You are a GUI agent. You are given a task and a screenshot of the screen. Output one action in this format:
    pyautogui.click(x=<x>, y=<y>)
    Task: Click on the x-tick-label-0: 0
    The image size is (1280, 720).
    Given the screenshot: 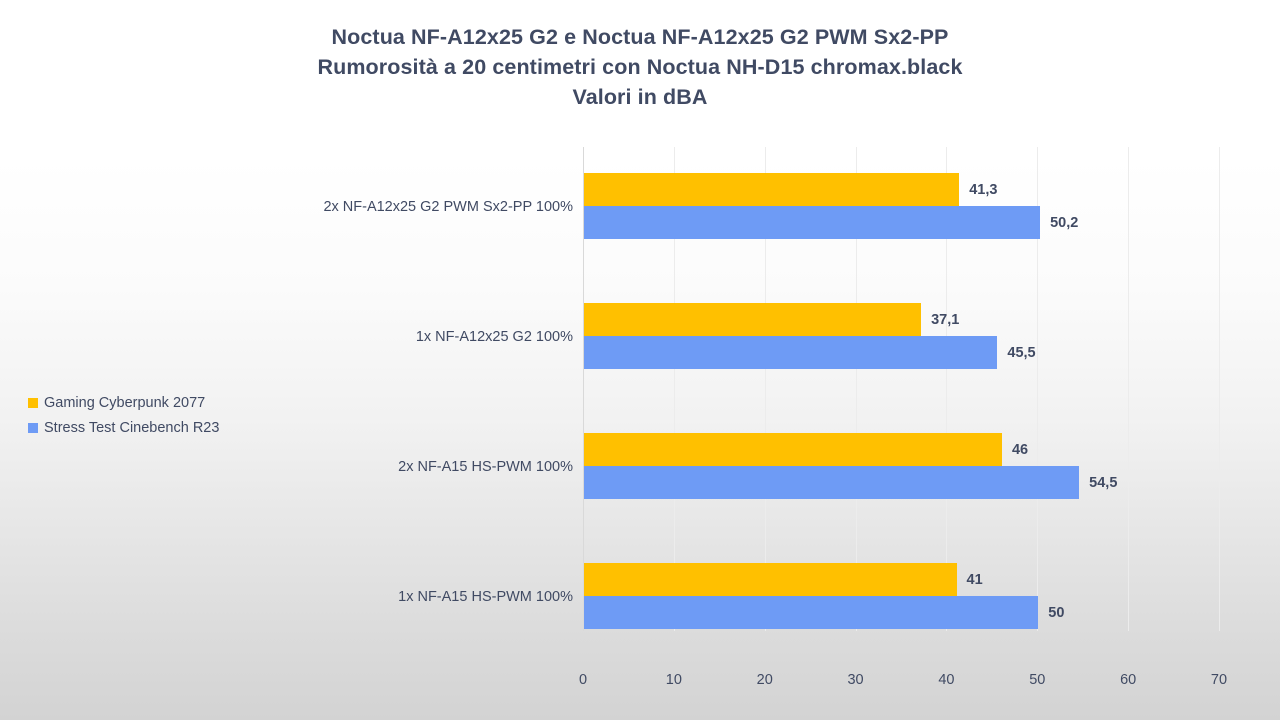 What is the action you would take?
    pyautogui.click(x=583, y=680)
    